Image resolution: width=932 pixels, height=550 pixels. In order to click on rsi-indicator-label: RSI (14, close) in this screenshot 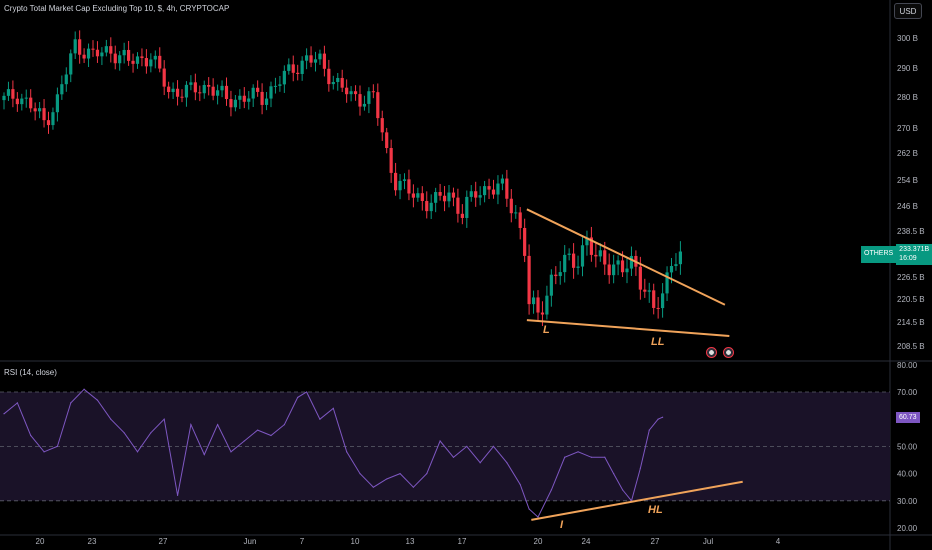, I will do `click(30, 372)`.